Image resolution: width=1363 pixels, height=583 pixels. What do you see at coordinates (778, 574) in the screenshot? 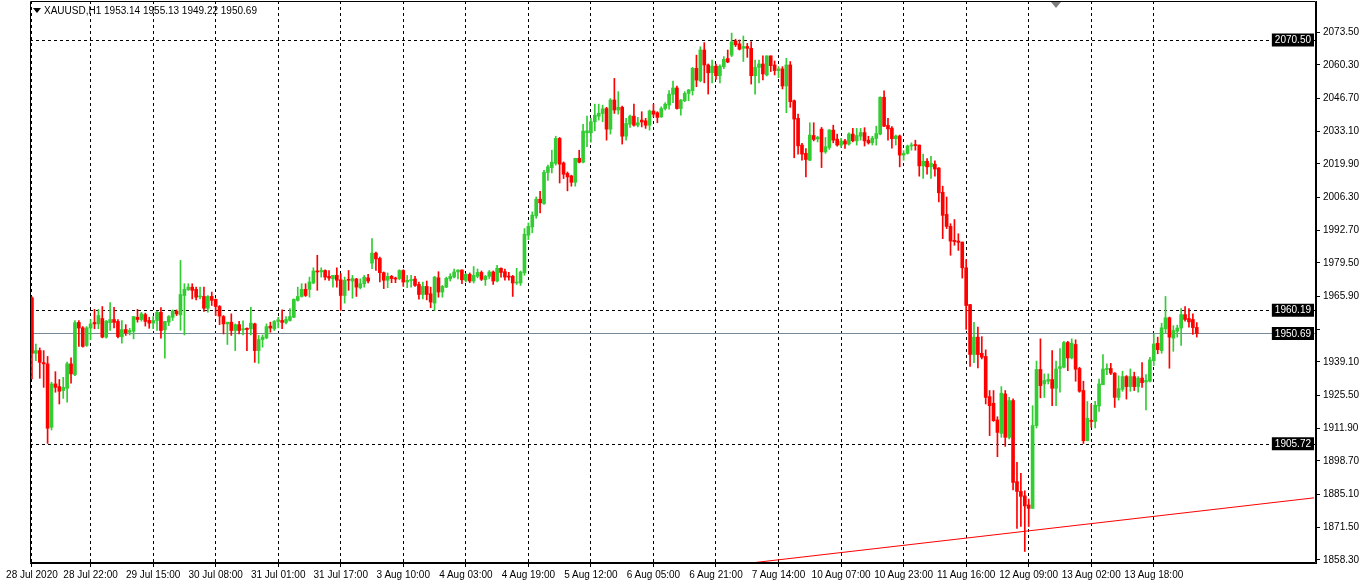
I see `x-tick-label: 7 Aug 14:00` at bounding box center [778, 574].